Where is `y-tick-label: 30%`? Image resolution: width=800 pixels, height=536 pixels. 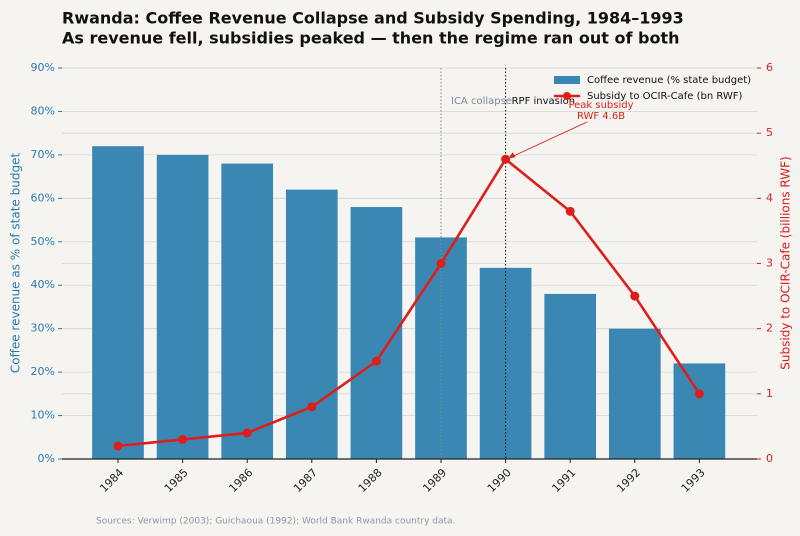 y-tick-label: 30% is located at coordinates (43, 328).